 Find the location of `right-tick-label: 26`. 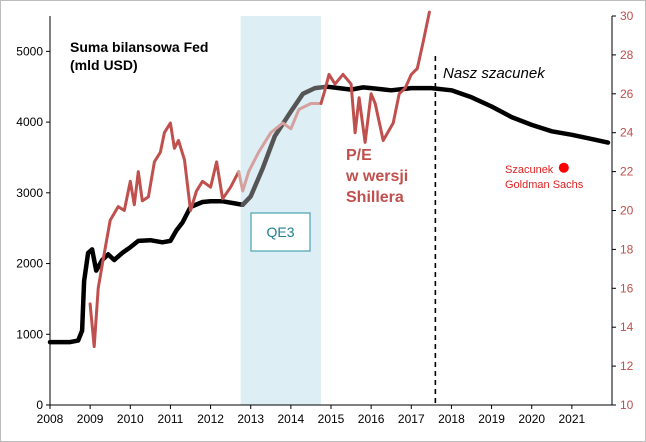

right-tick-label: 26 is located at coordinates (627, 94).